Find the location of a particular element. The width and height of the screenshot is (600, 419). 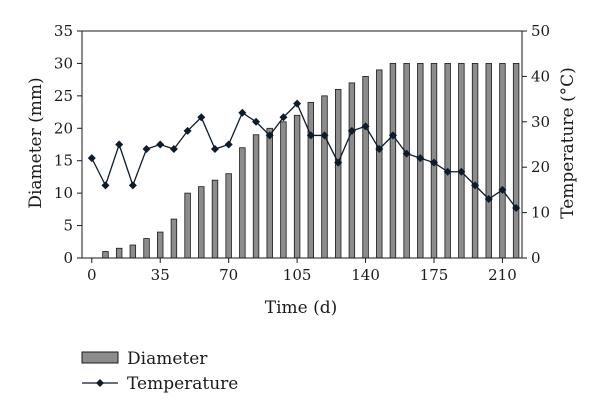

legend-temperature-marker is located at coordinates (100, 383).